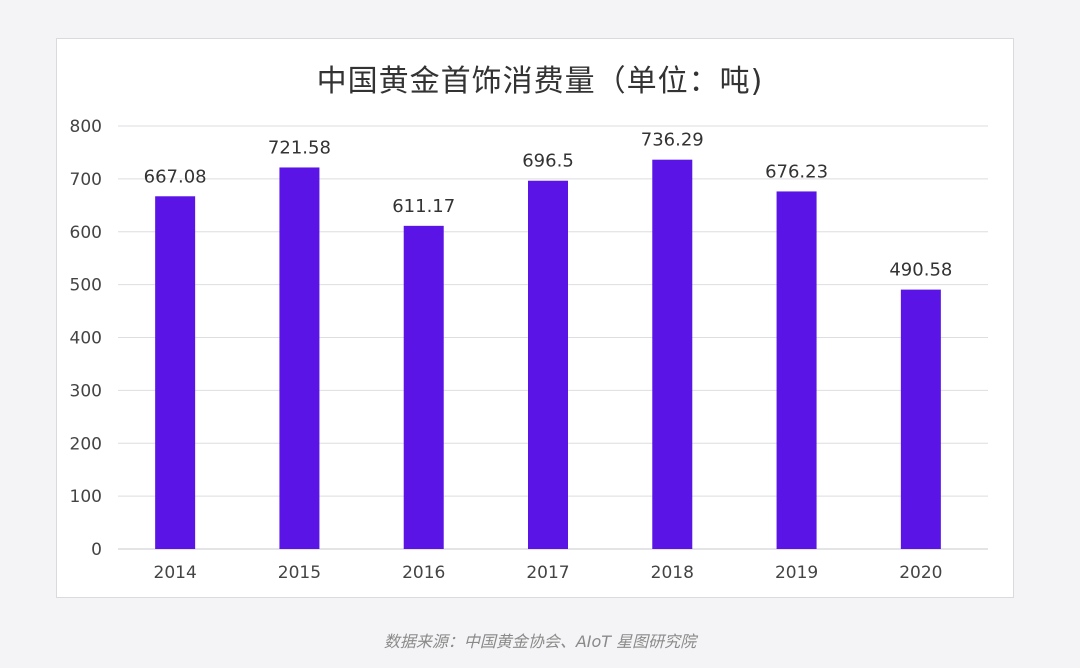  What do you see at coordinates (920, 270) in the screenshot?
I see `data-label: 490.58` at bounding box center [920, 270].